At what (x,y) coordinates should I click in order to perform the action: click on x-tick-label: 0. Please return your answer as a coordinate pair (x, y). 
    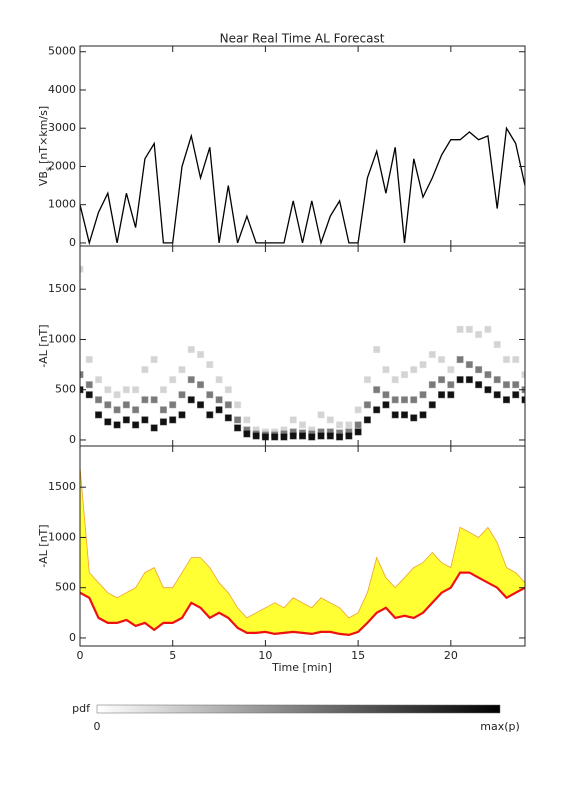
    Looking at the image, I should click on (80, 655).